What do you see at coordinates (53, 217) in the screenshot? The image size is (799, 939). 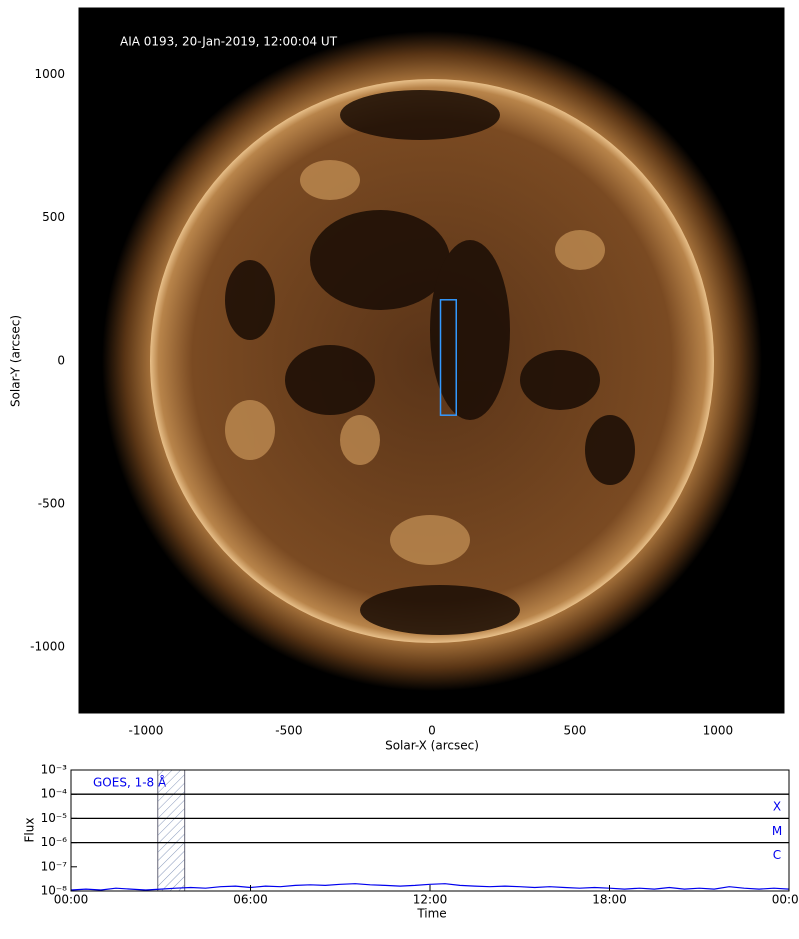 I see `y-tick-label: 500` at bounding box center [53, 217].